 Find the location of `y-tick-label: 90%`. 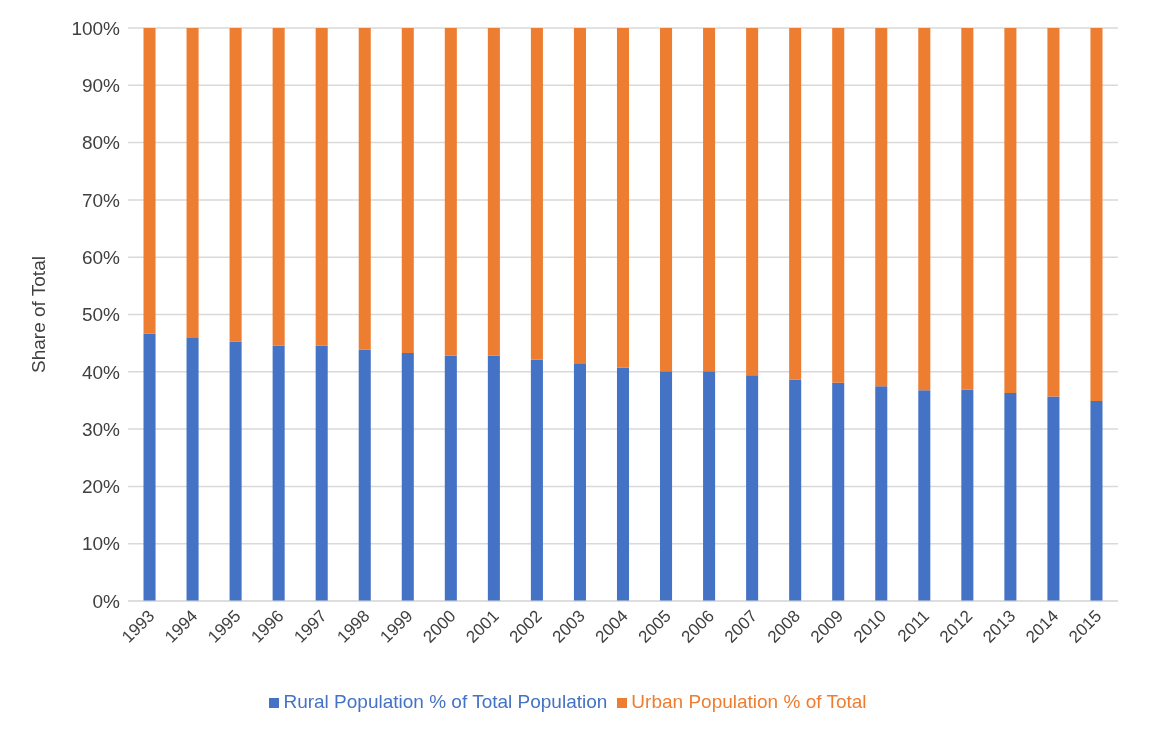

y-tick-label: 90% is located at coordinates (101, 86).